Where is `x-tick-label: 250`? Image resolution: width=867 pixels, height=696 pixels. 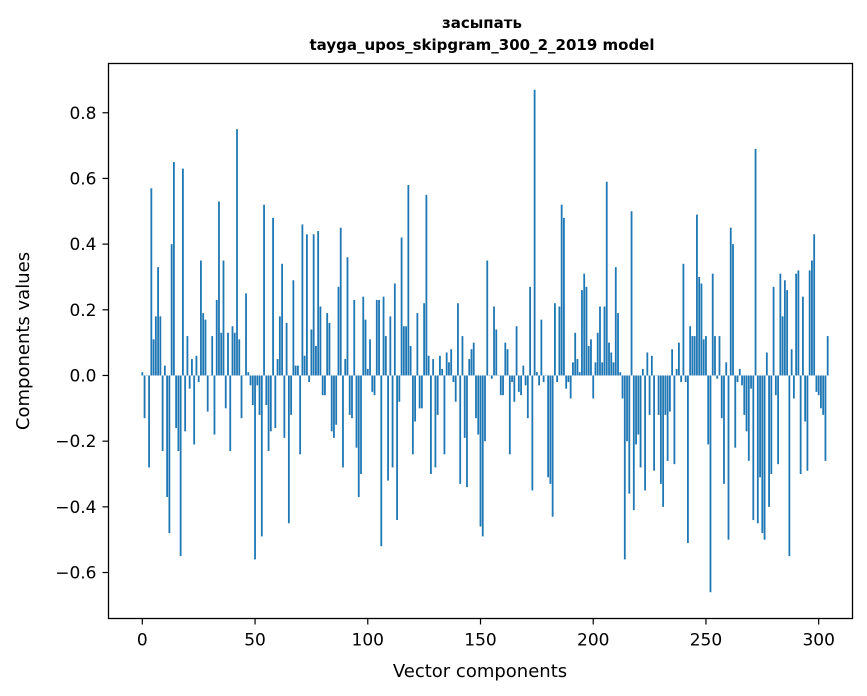
x-tick-label: 250 is located at coordinates (706, 641).